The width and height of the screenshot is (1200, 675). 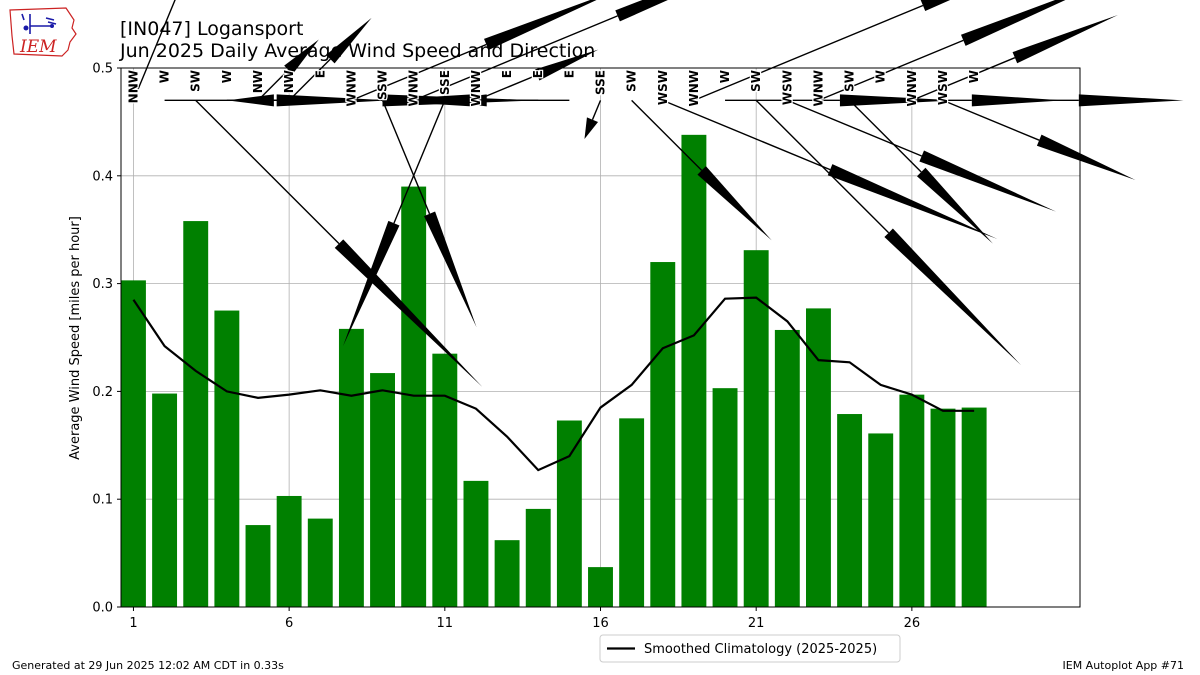 What do you see at coordinates (75, 338) in the screenshot?
I see `y-axis-label: Average Wind Speed [miles per hour]` at bounding box center [75, 338].